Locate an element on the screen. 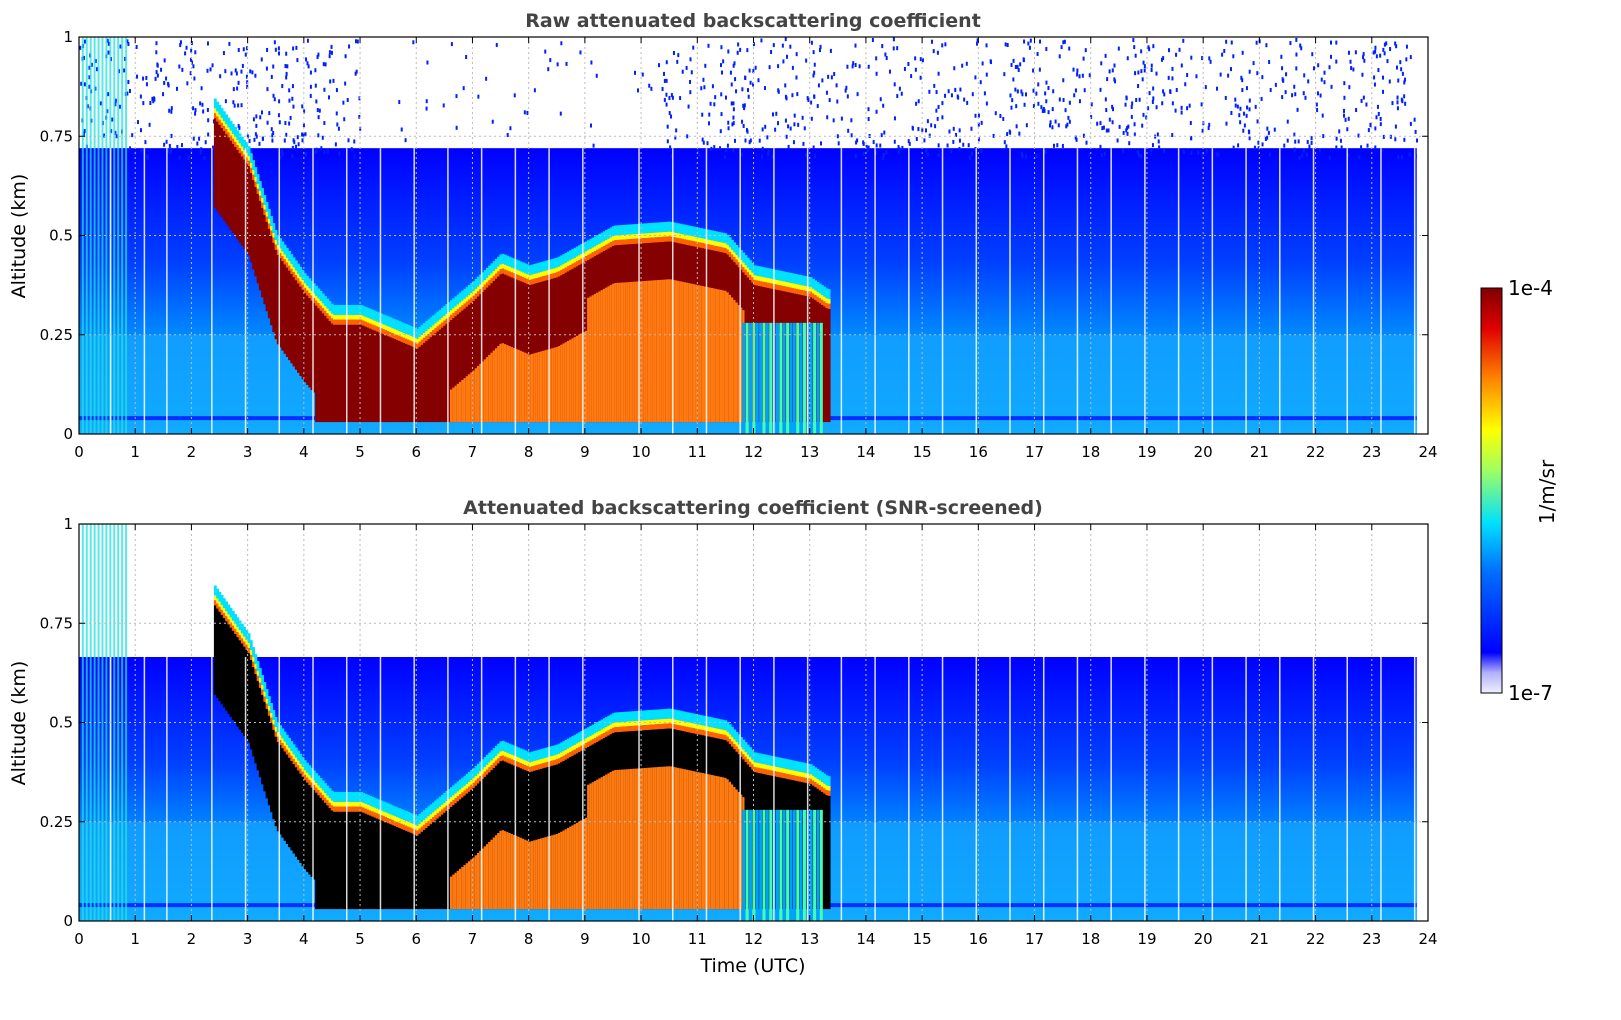 The image size is (1621, 1020). data-gap-line is located at coordinates (1381, 291).